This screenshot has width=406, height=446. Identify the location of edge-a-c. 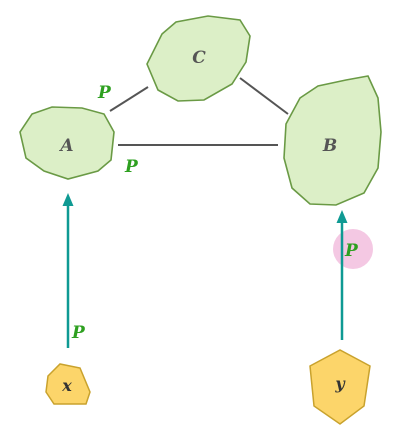
(129, 99).